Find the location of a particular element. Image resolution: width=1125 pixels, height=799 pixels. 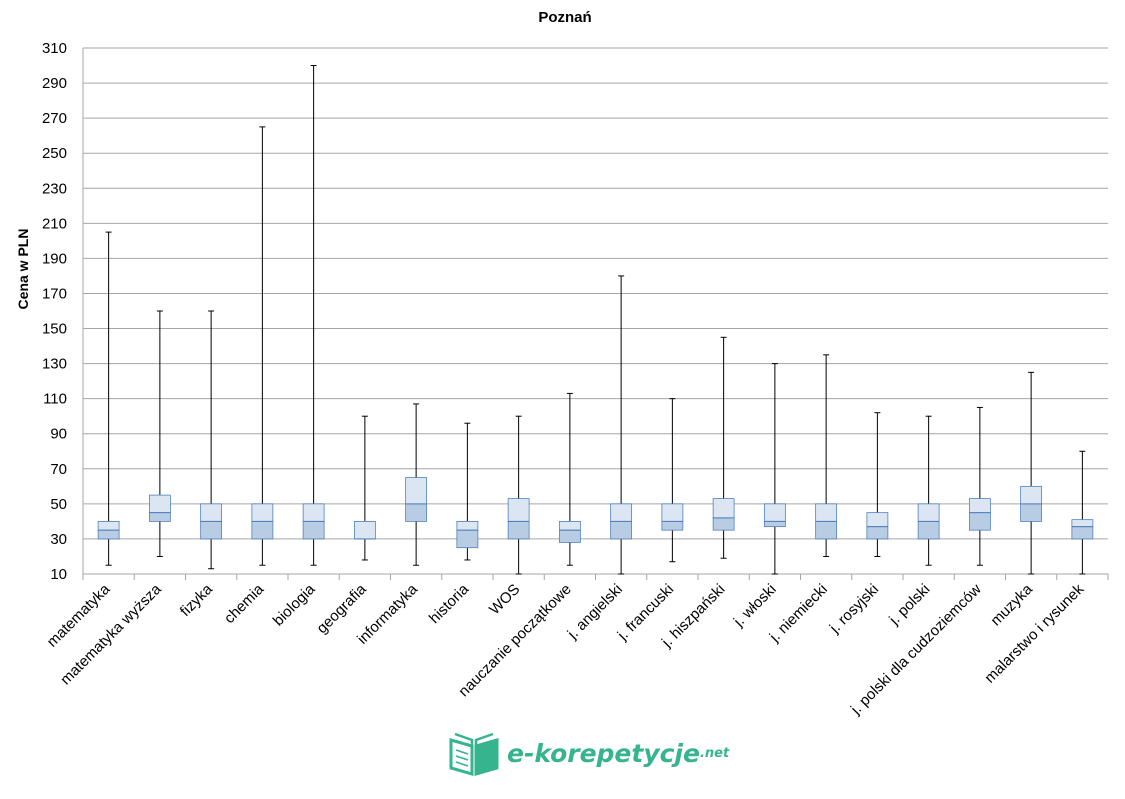

x-tick-label: historia is located at coordinates (449, 603).